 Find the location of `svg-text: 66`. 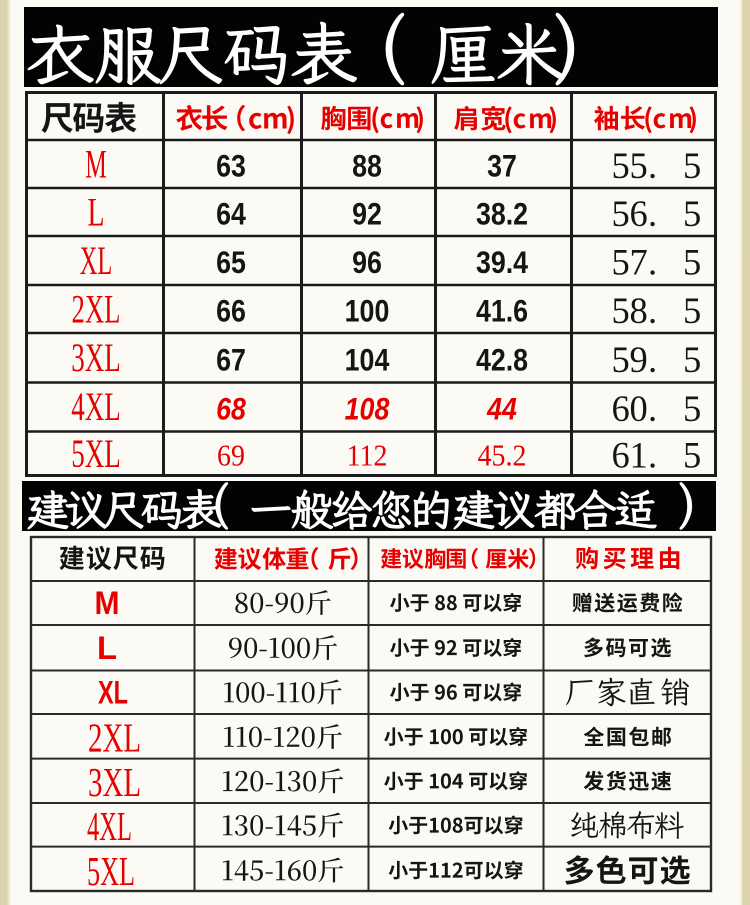

svg-text: 66 is located at coordinates (231, 312).